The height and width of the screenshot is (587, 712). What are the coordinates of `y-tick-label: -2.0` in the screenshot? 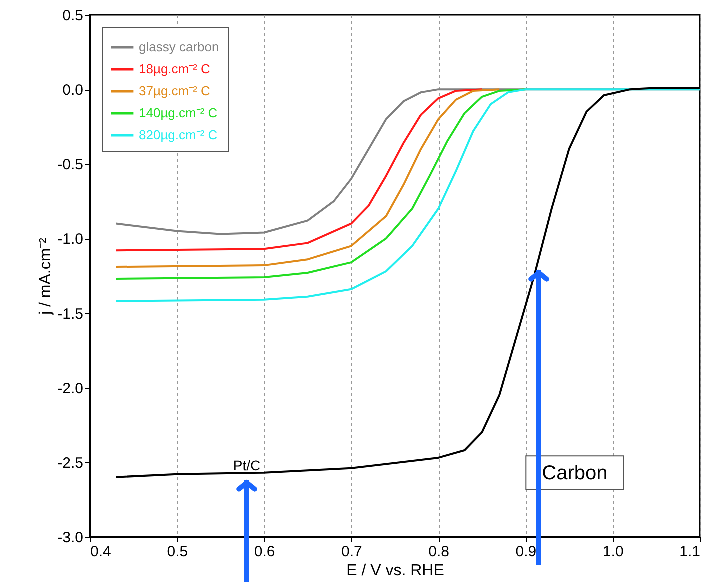 It's located at (71, 389).